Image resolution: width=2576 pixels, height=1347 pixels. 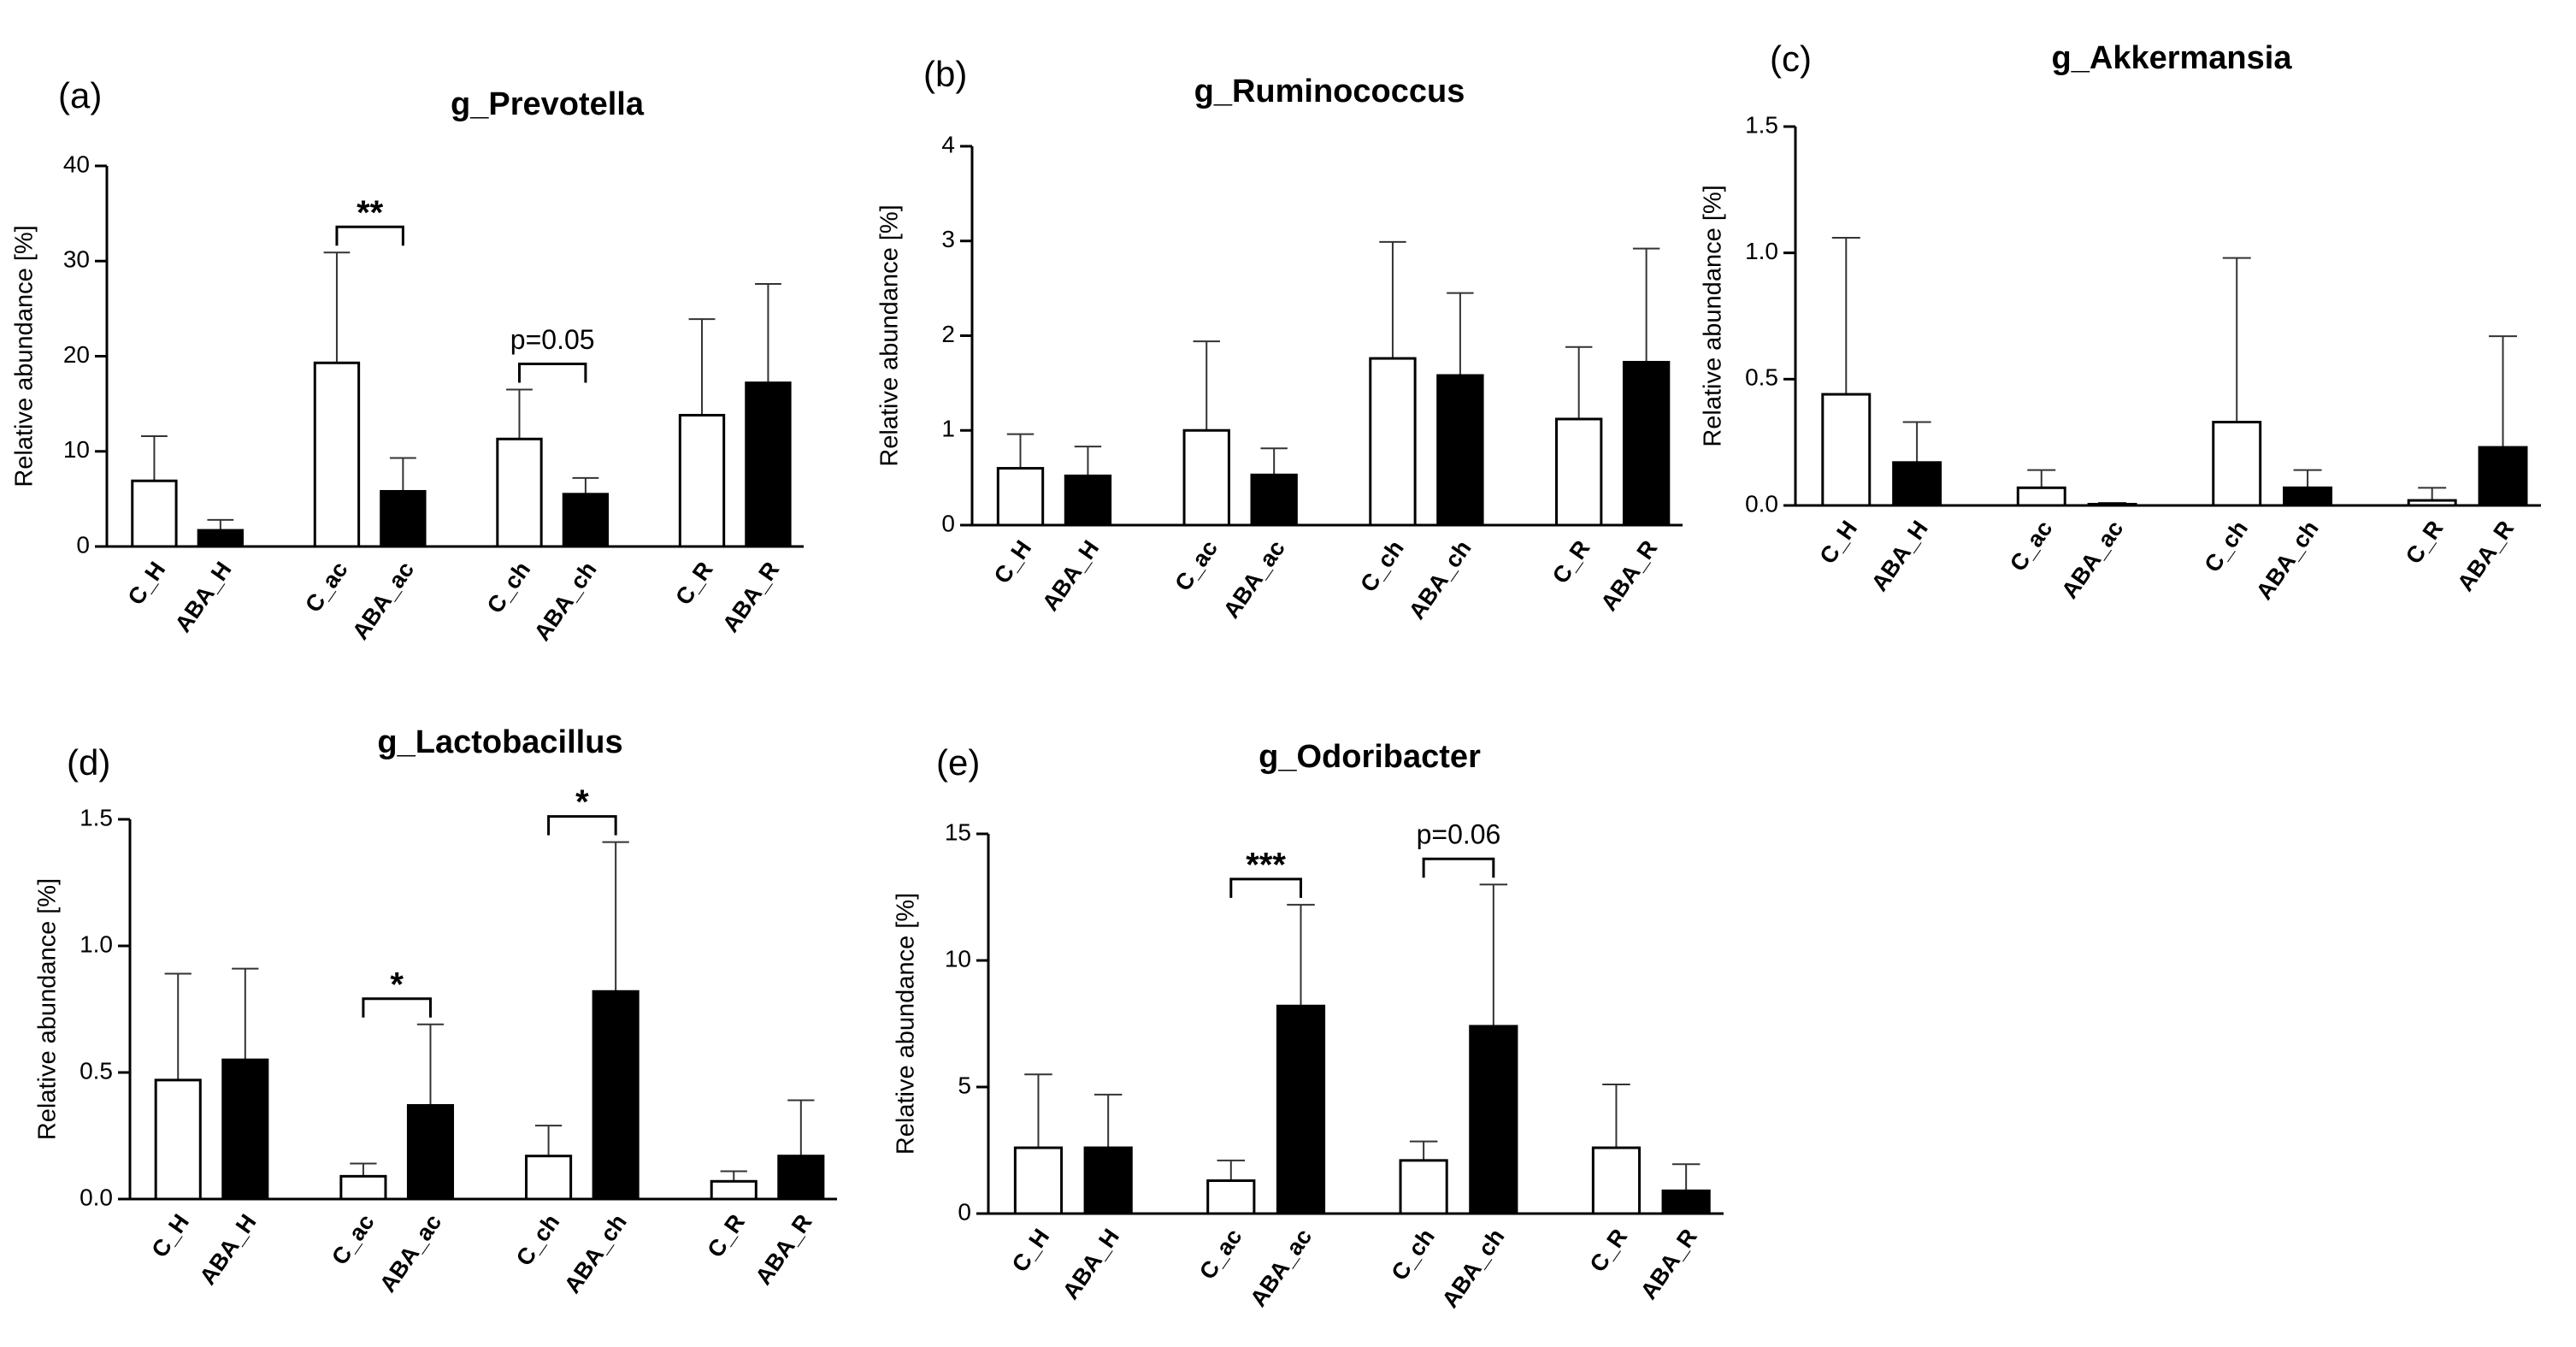 What do you see at coordinates (958, 832) in the screenshot?
I see `y-tick-label: 15` at bounding box center [958, 832].